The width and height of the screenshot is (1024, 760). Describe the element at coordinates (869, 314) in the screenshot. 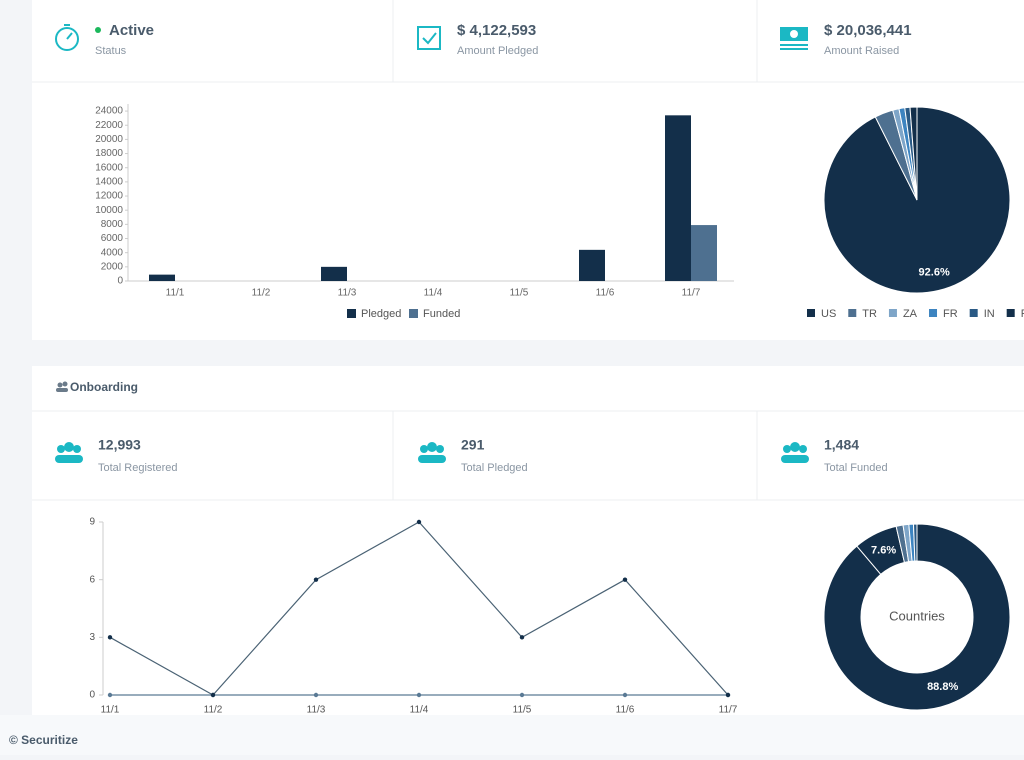

I see `legend-label: TR` at that location.